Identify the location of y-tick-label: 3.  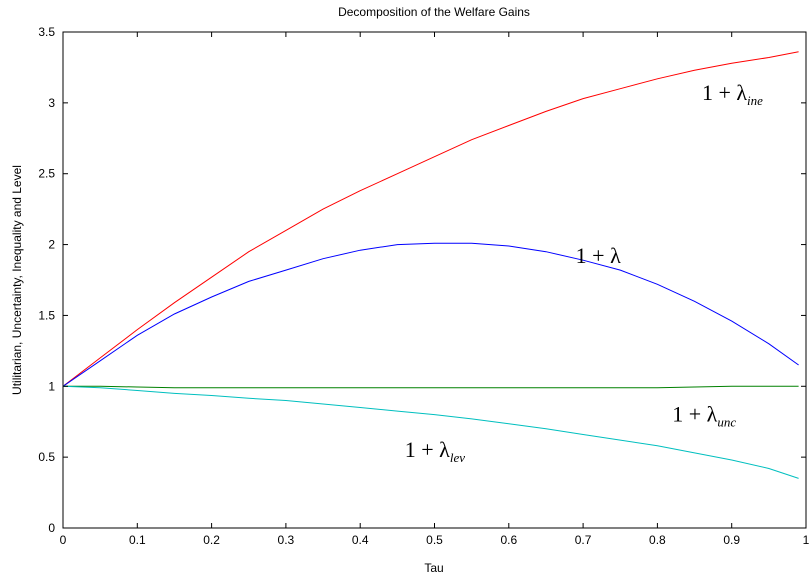
(51, 103).